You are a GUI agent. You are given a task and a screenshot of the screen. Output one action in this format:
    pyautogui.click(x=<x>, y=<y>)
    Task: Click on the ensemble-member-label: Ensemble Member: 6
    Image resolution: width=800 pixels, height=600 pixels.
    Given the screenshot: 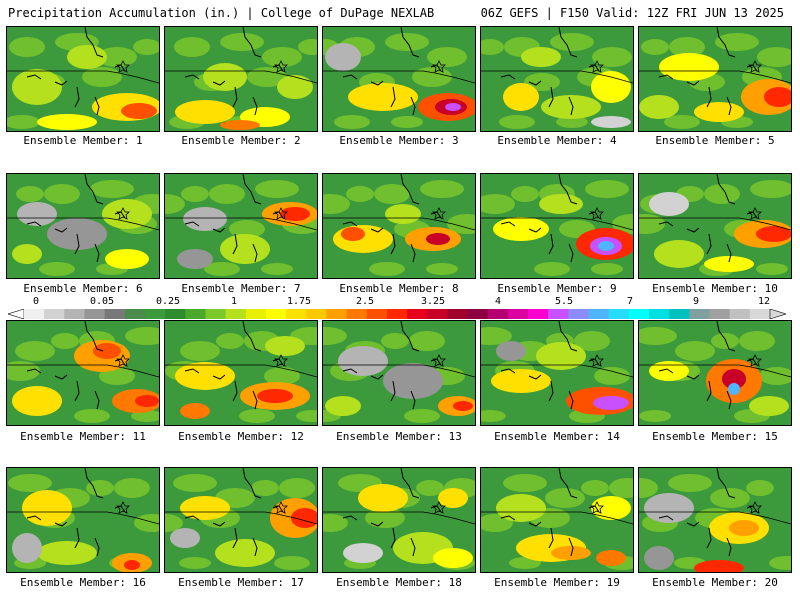 What is the action you would take?
    pyautogui.click(x=83, y=288)
    